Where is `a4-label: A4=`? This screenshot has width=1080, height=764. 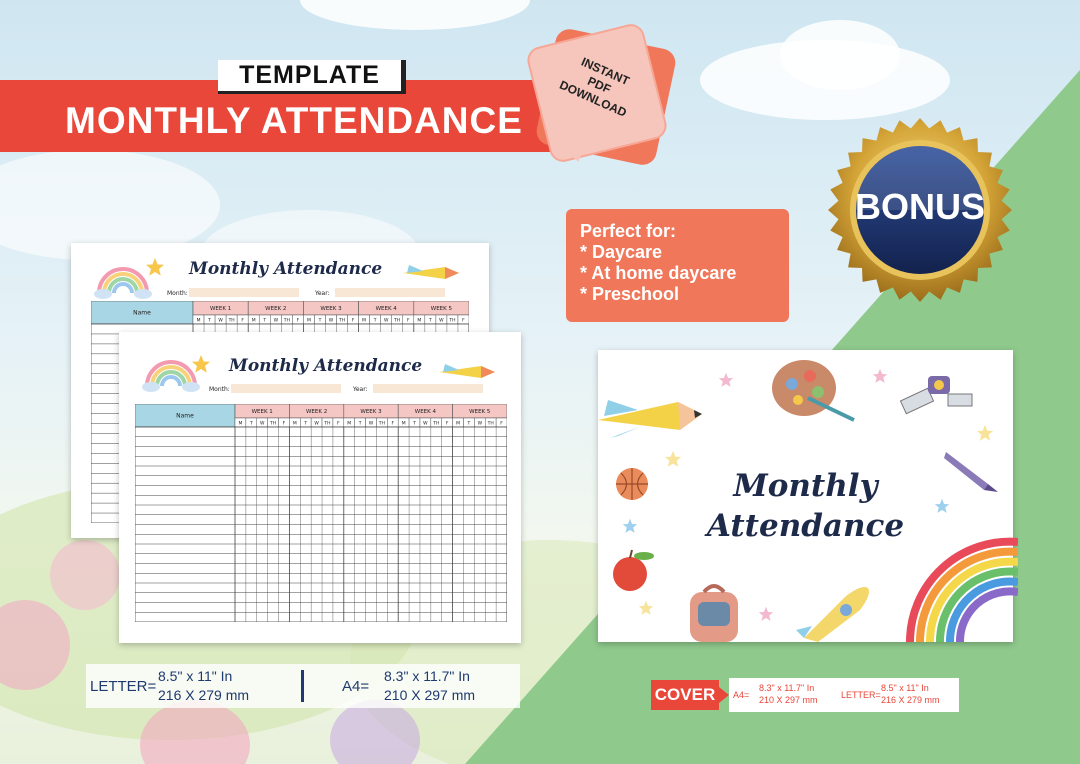
a4-label: A4= is located at coordinates (356, 686).